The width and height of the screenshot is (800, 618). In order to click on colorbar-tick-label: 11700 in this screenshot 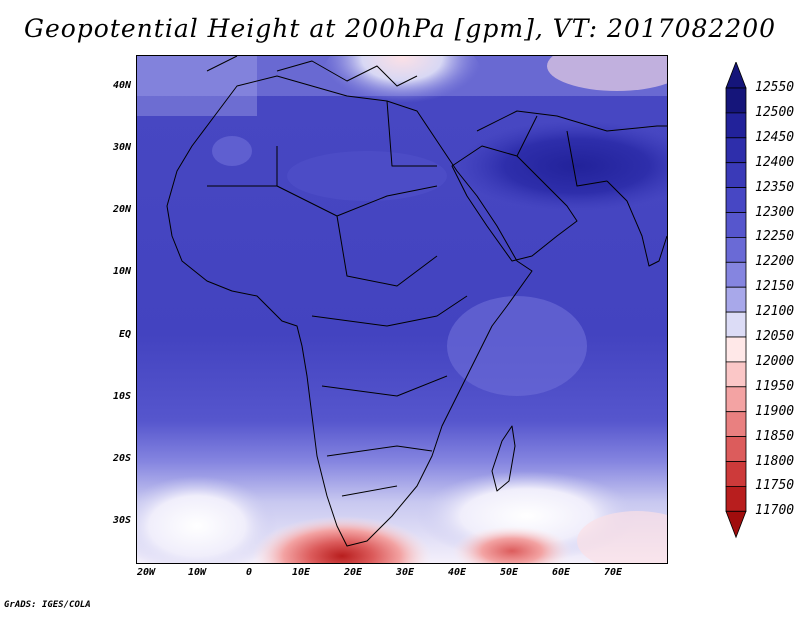, I will do `click(775, 511)`.